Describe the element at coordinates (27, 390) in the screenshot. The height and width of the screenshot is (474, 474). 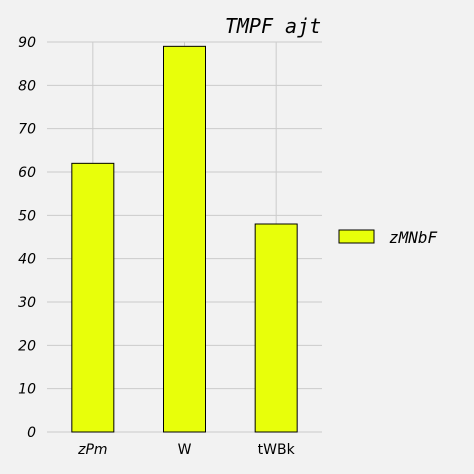
I see `y-tick-label: 10` at that location.